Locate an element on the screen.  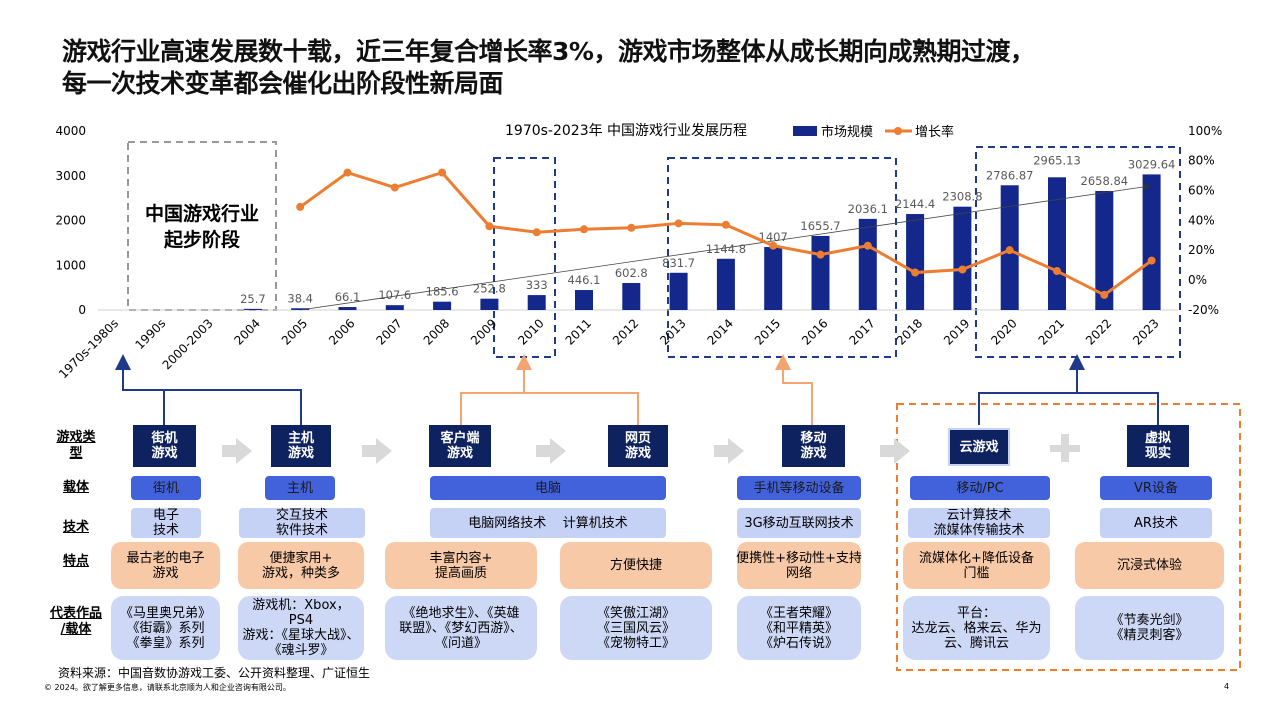
connector-cloud is located at coordinates (1068, 408).